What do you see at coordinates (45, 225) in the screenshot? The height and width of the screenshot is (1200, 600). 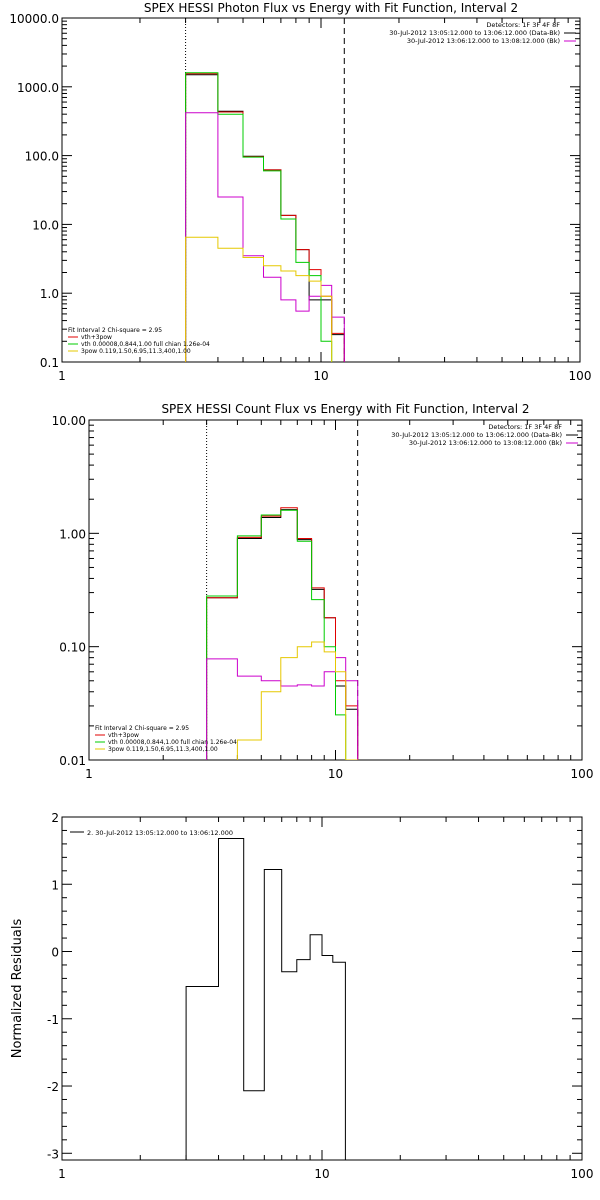 I see `y-tick-label: 10.0` at bounding box center [45, 225].